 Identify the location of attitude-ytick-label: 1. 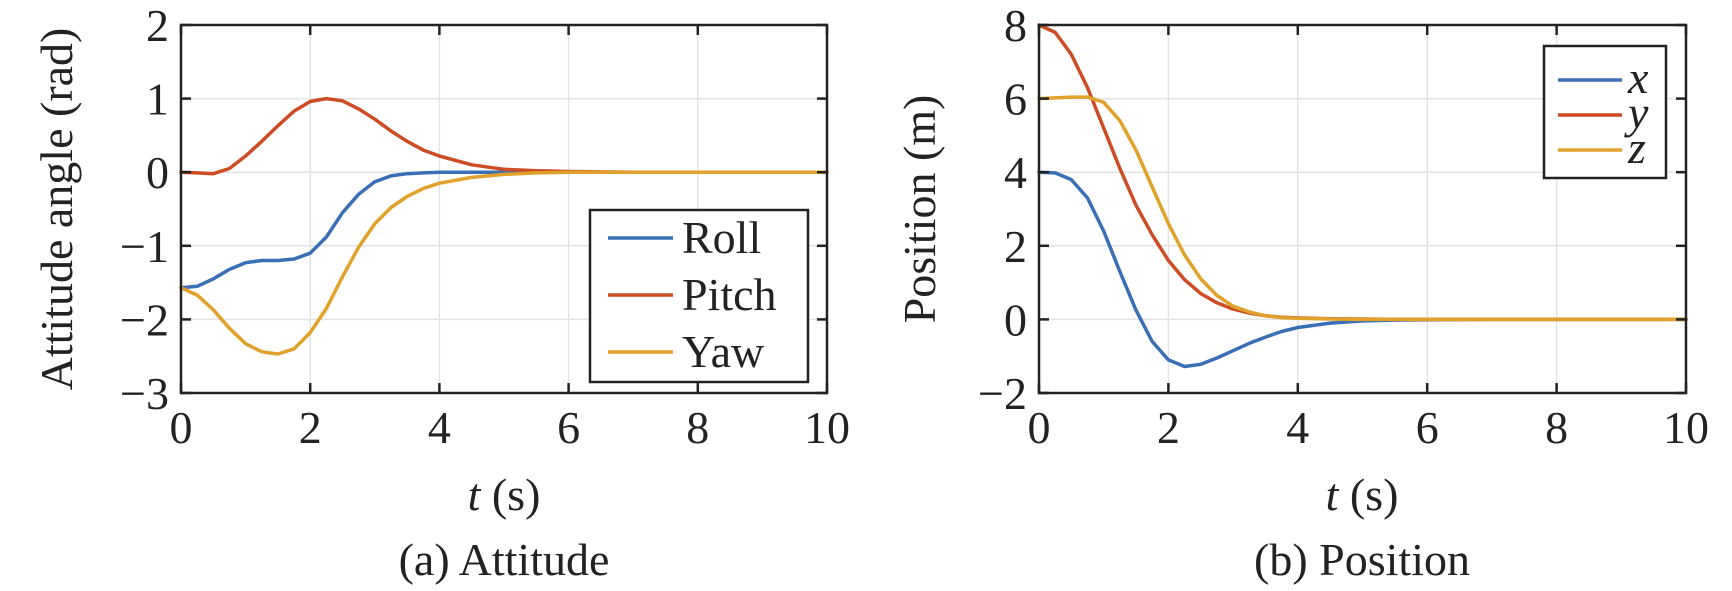
(157, 99).